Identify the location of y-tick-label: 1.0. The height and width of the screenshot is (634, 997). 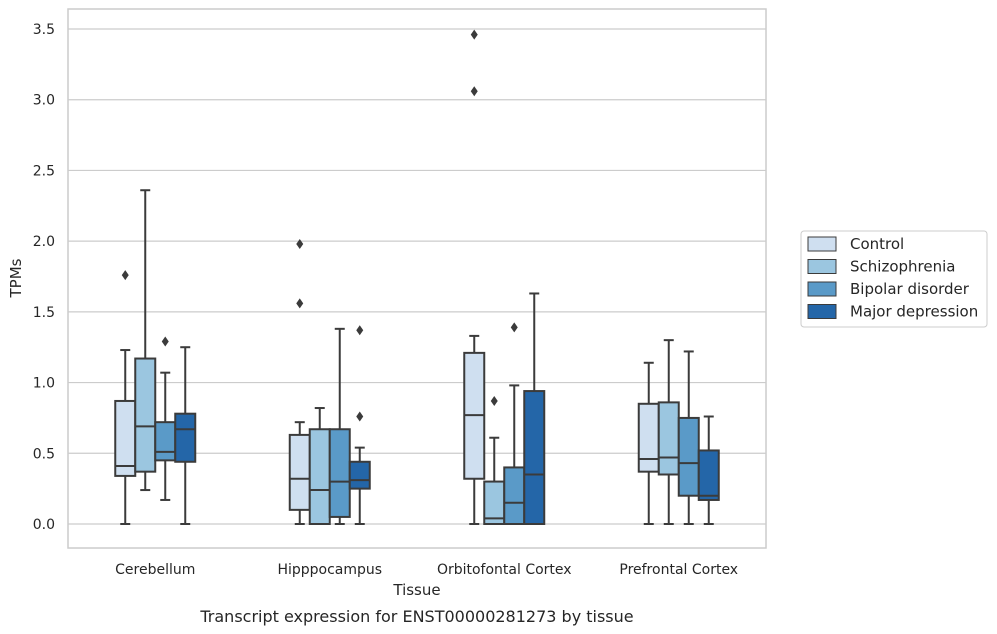
(44, 384).